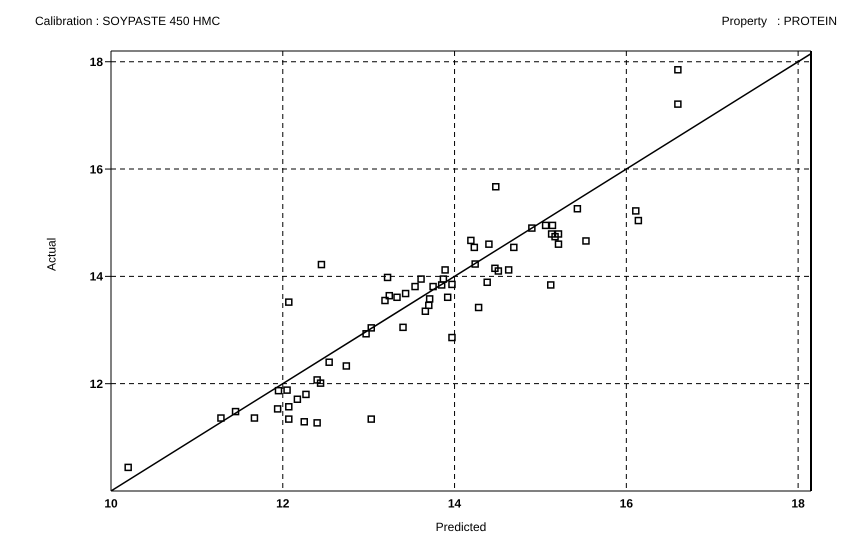  I want to click on x-tick-label: 14, so click(455, 503).